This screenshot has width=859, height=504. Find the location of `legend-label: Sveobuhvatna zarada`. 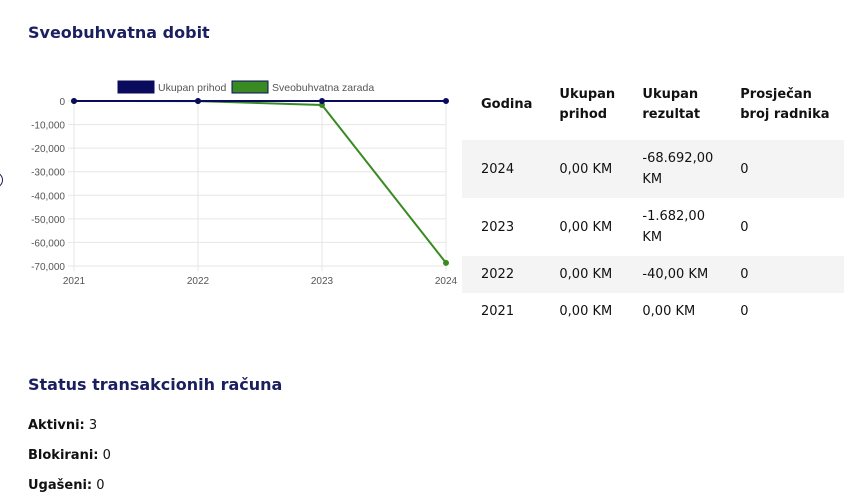

legend-label: Sveobuhvatna zarada is located at coordinates (323, 88).